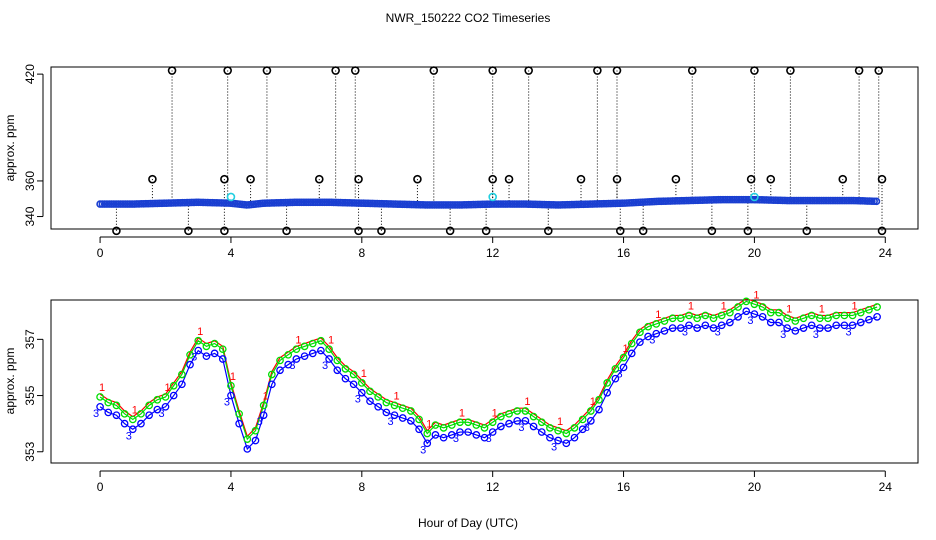  What do you see at coordinates (100, 253) in the screenshot?
I see `top-x-tick-label: 0` at bounding box center [100, 253].